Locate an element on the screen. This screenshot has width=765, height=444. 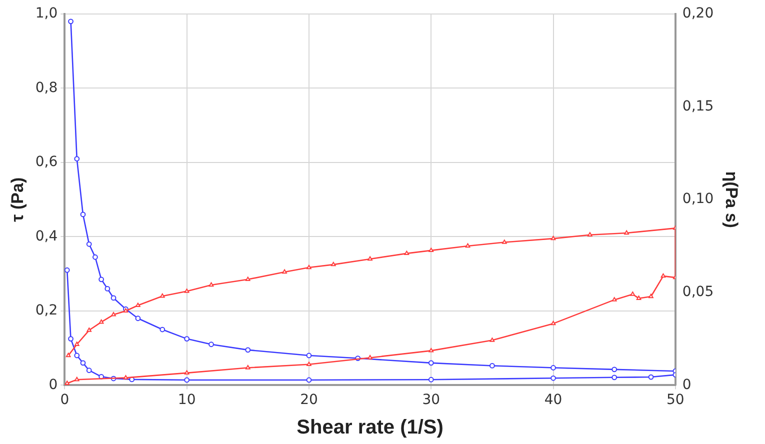
x-tick-label: 50 is located at coordinates (675, 400).